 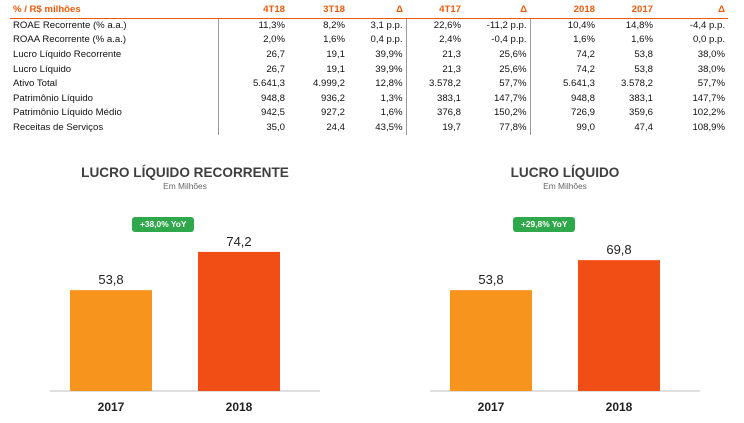 What do you see at coordinates (377, 84) in the screenshot?
I see `table-cell: 12,8%` at bounding box center [377, 84].